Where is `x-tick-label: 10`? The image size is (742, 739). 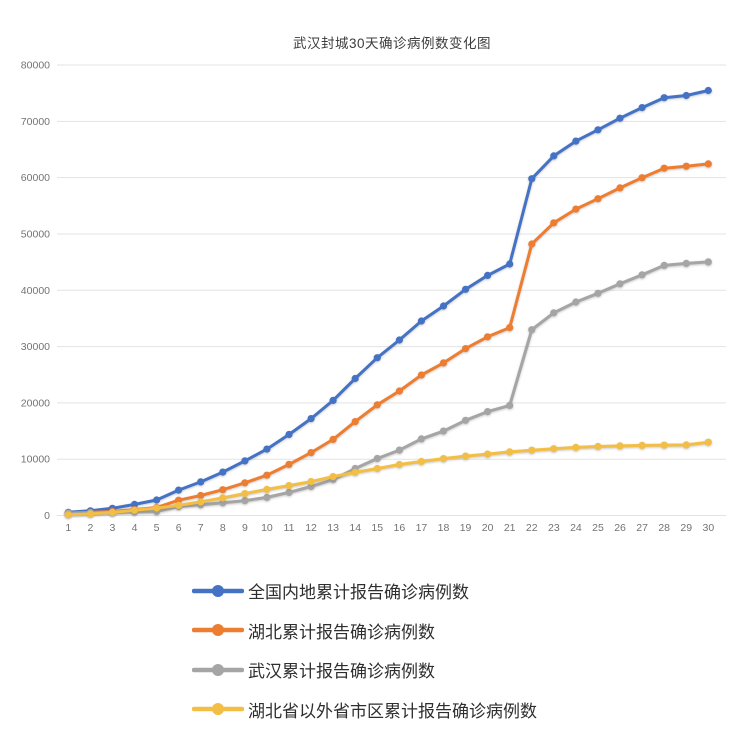
x-tick-label: 10 is located at coordinates (267, 528).